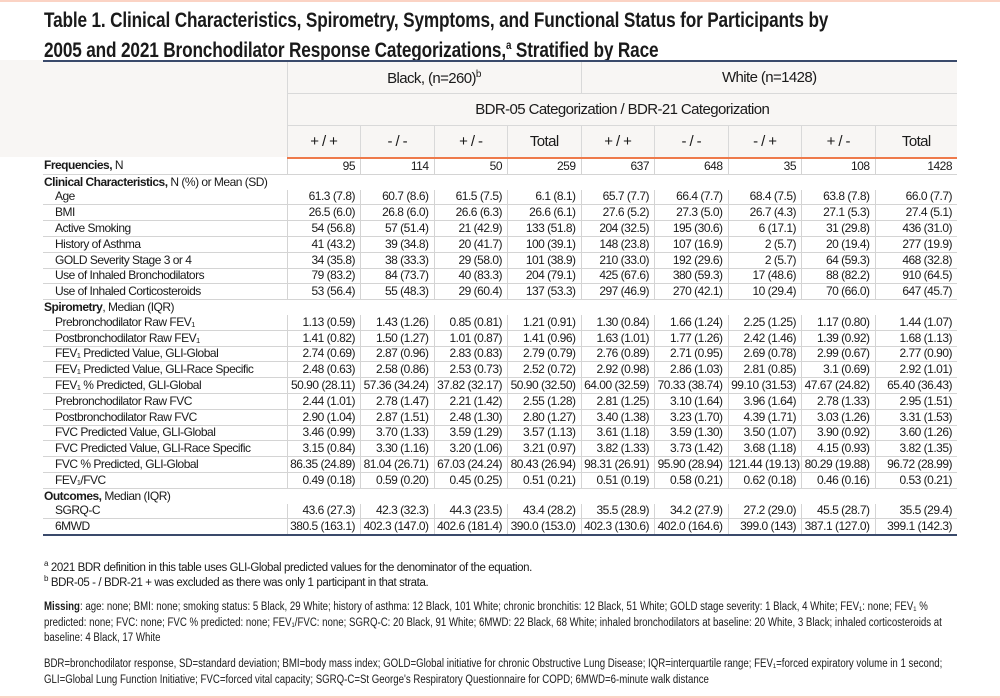 Image resolution: width=1000 pixels, height=698 pixels. What do you see at coordinates (397, 417) in the screenshot?
I see `table-cell: 2.87 (1.51)` at bounding box center [397, 417].